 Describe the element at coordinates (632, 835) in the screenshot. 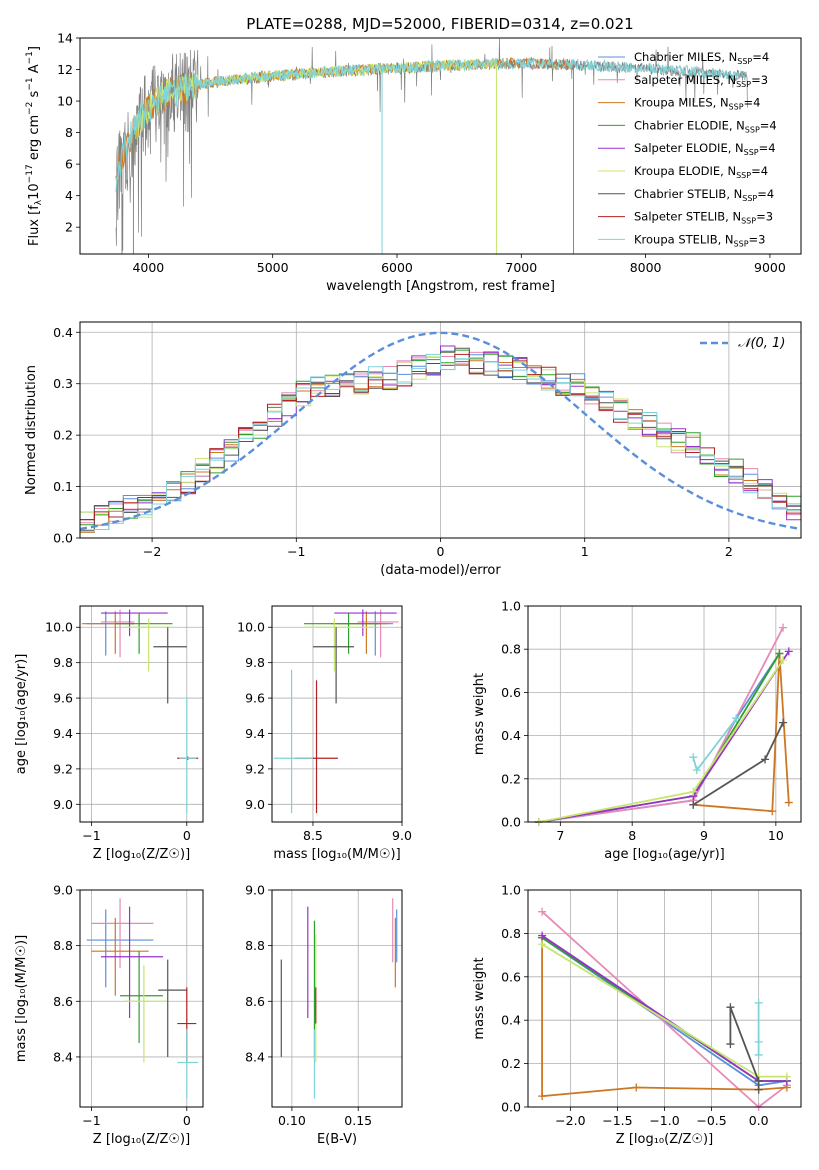

I see `x-tick-label: 8` at that location.